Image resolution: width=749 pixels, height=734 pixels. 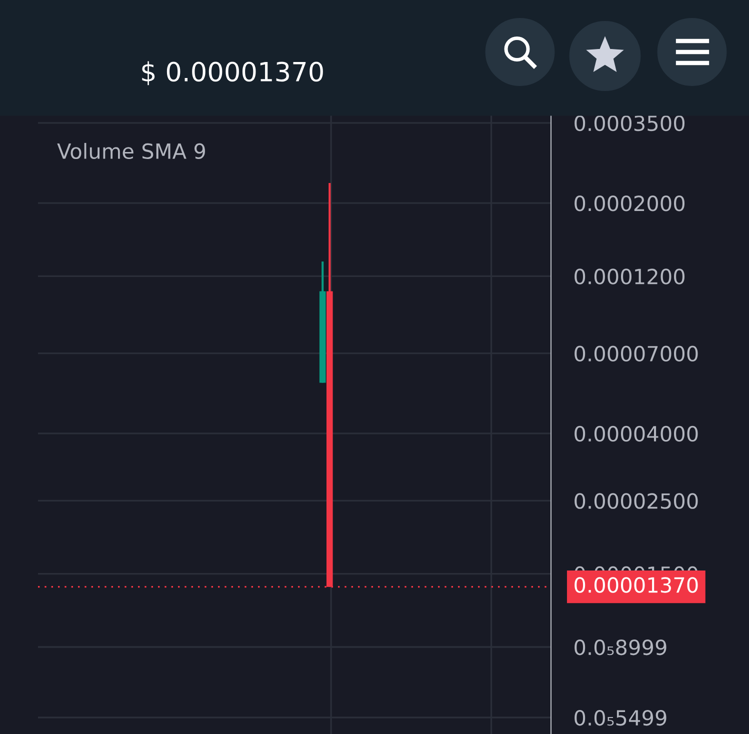 What do you see at coordinates (636, 434) in the screenshot?
I see `y-tick-label: 0.00004000` at bounding box center [636, 434].